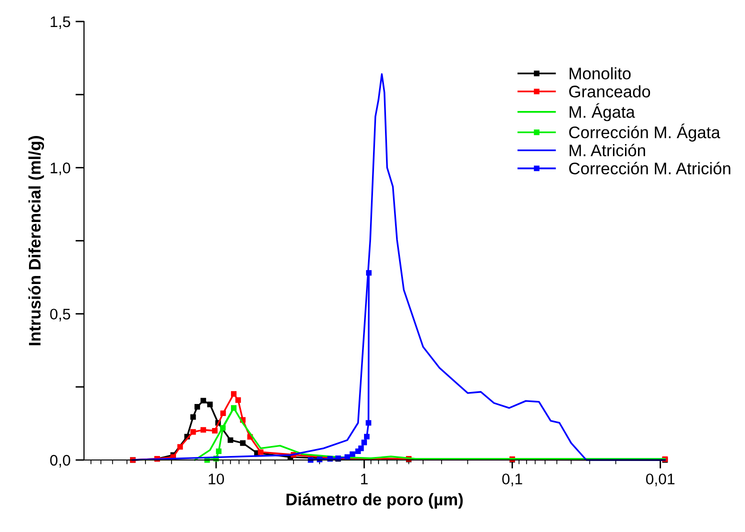 This screenshot has height=532, width=745. Describe the element at coordinates (60, 169) in the screenshot. I see `y-tick-label: 1,0` at that location.